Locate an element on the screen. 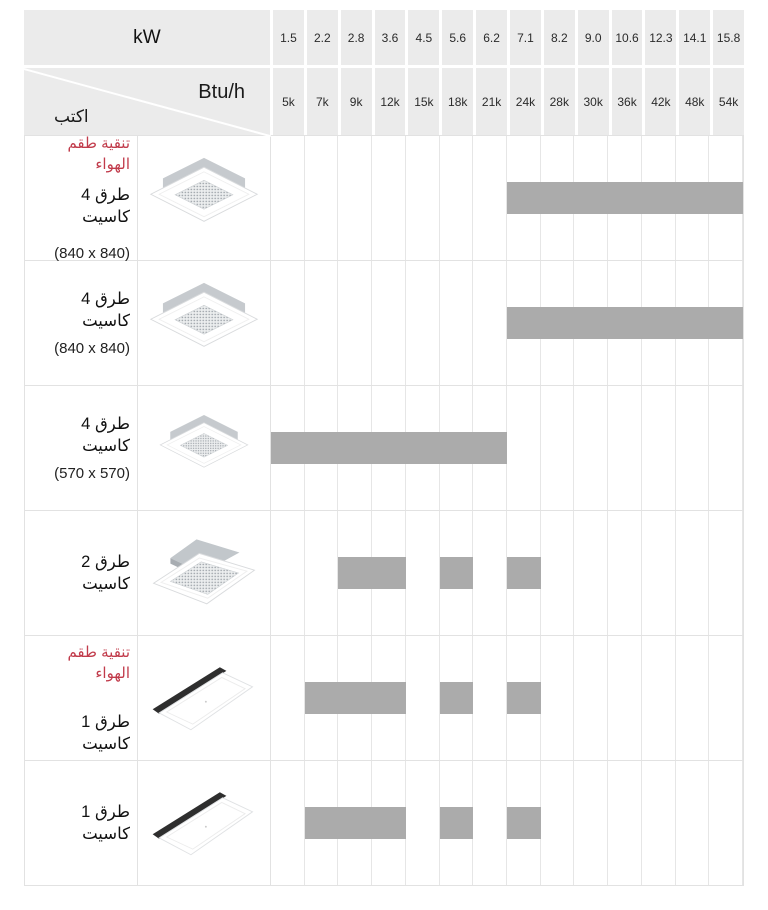 The image size is (768, 910). kw-value-cell: 2.2 is located at coordinates (320, 37).